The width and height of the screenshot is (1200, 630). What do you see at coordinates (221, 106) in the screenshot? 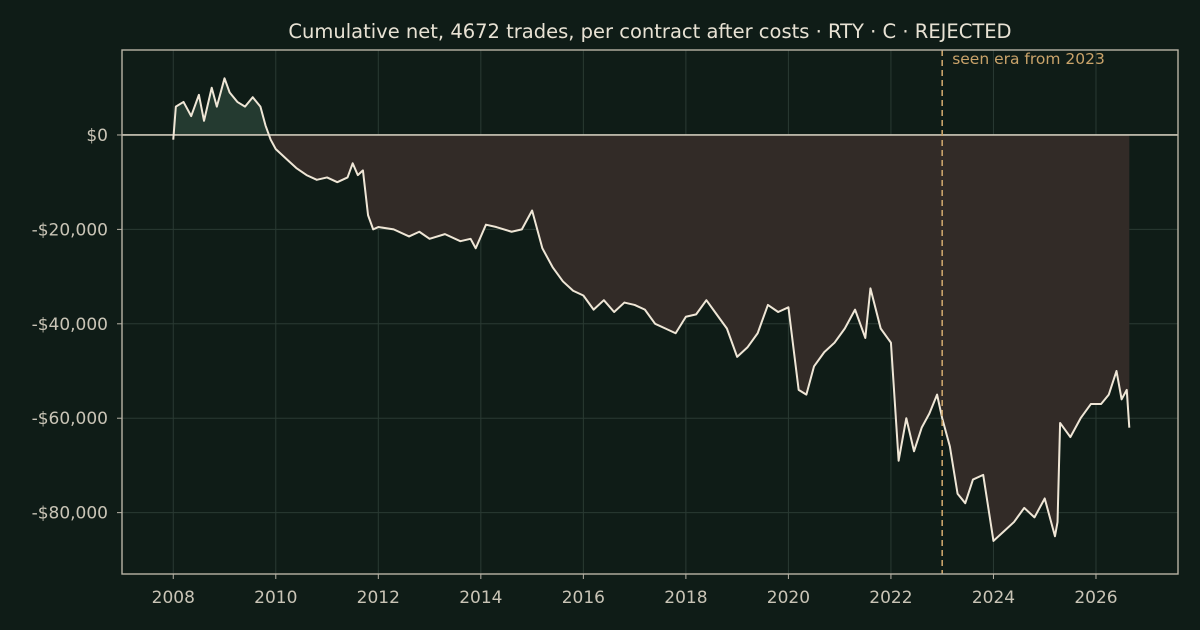
I see `positive-area-fill` at bounding box center [221, 106].